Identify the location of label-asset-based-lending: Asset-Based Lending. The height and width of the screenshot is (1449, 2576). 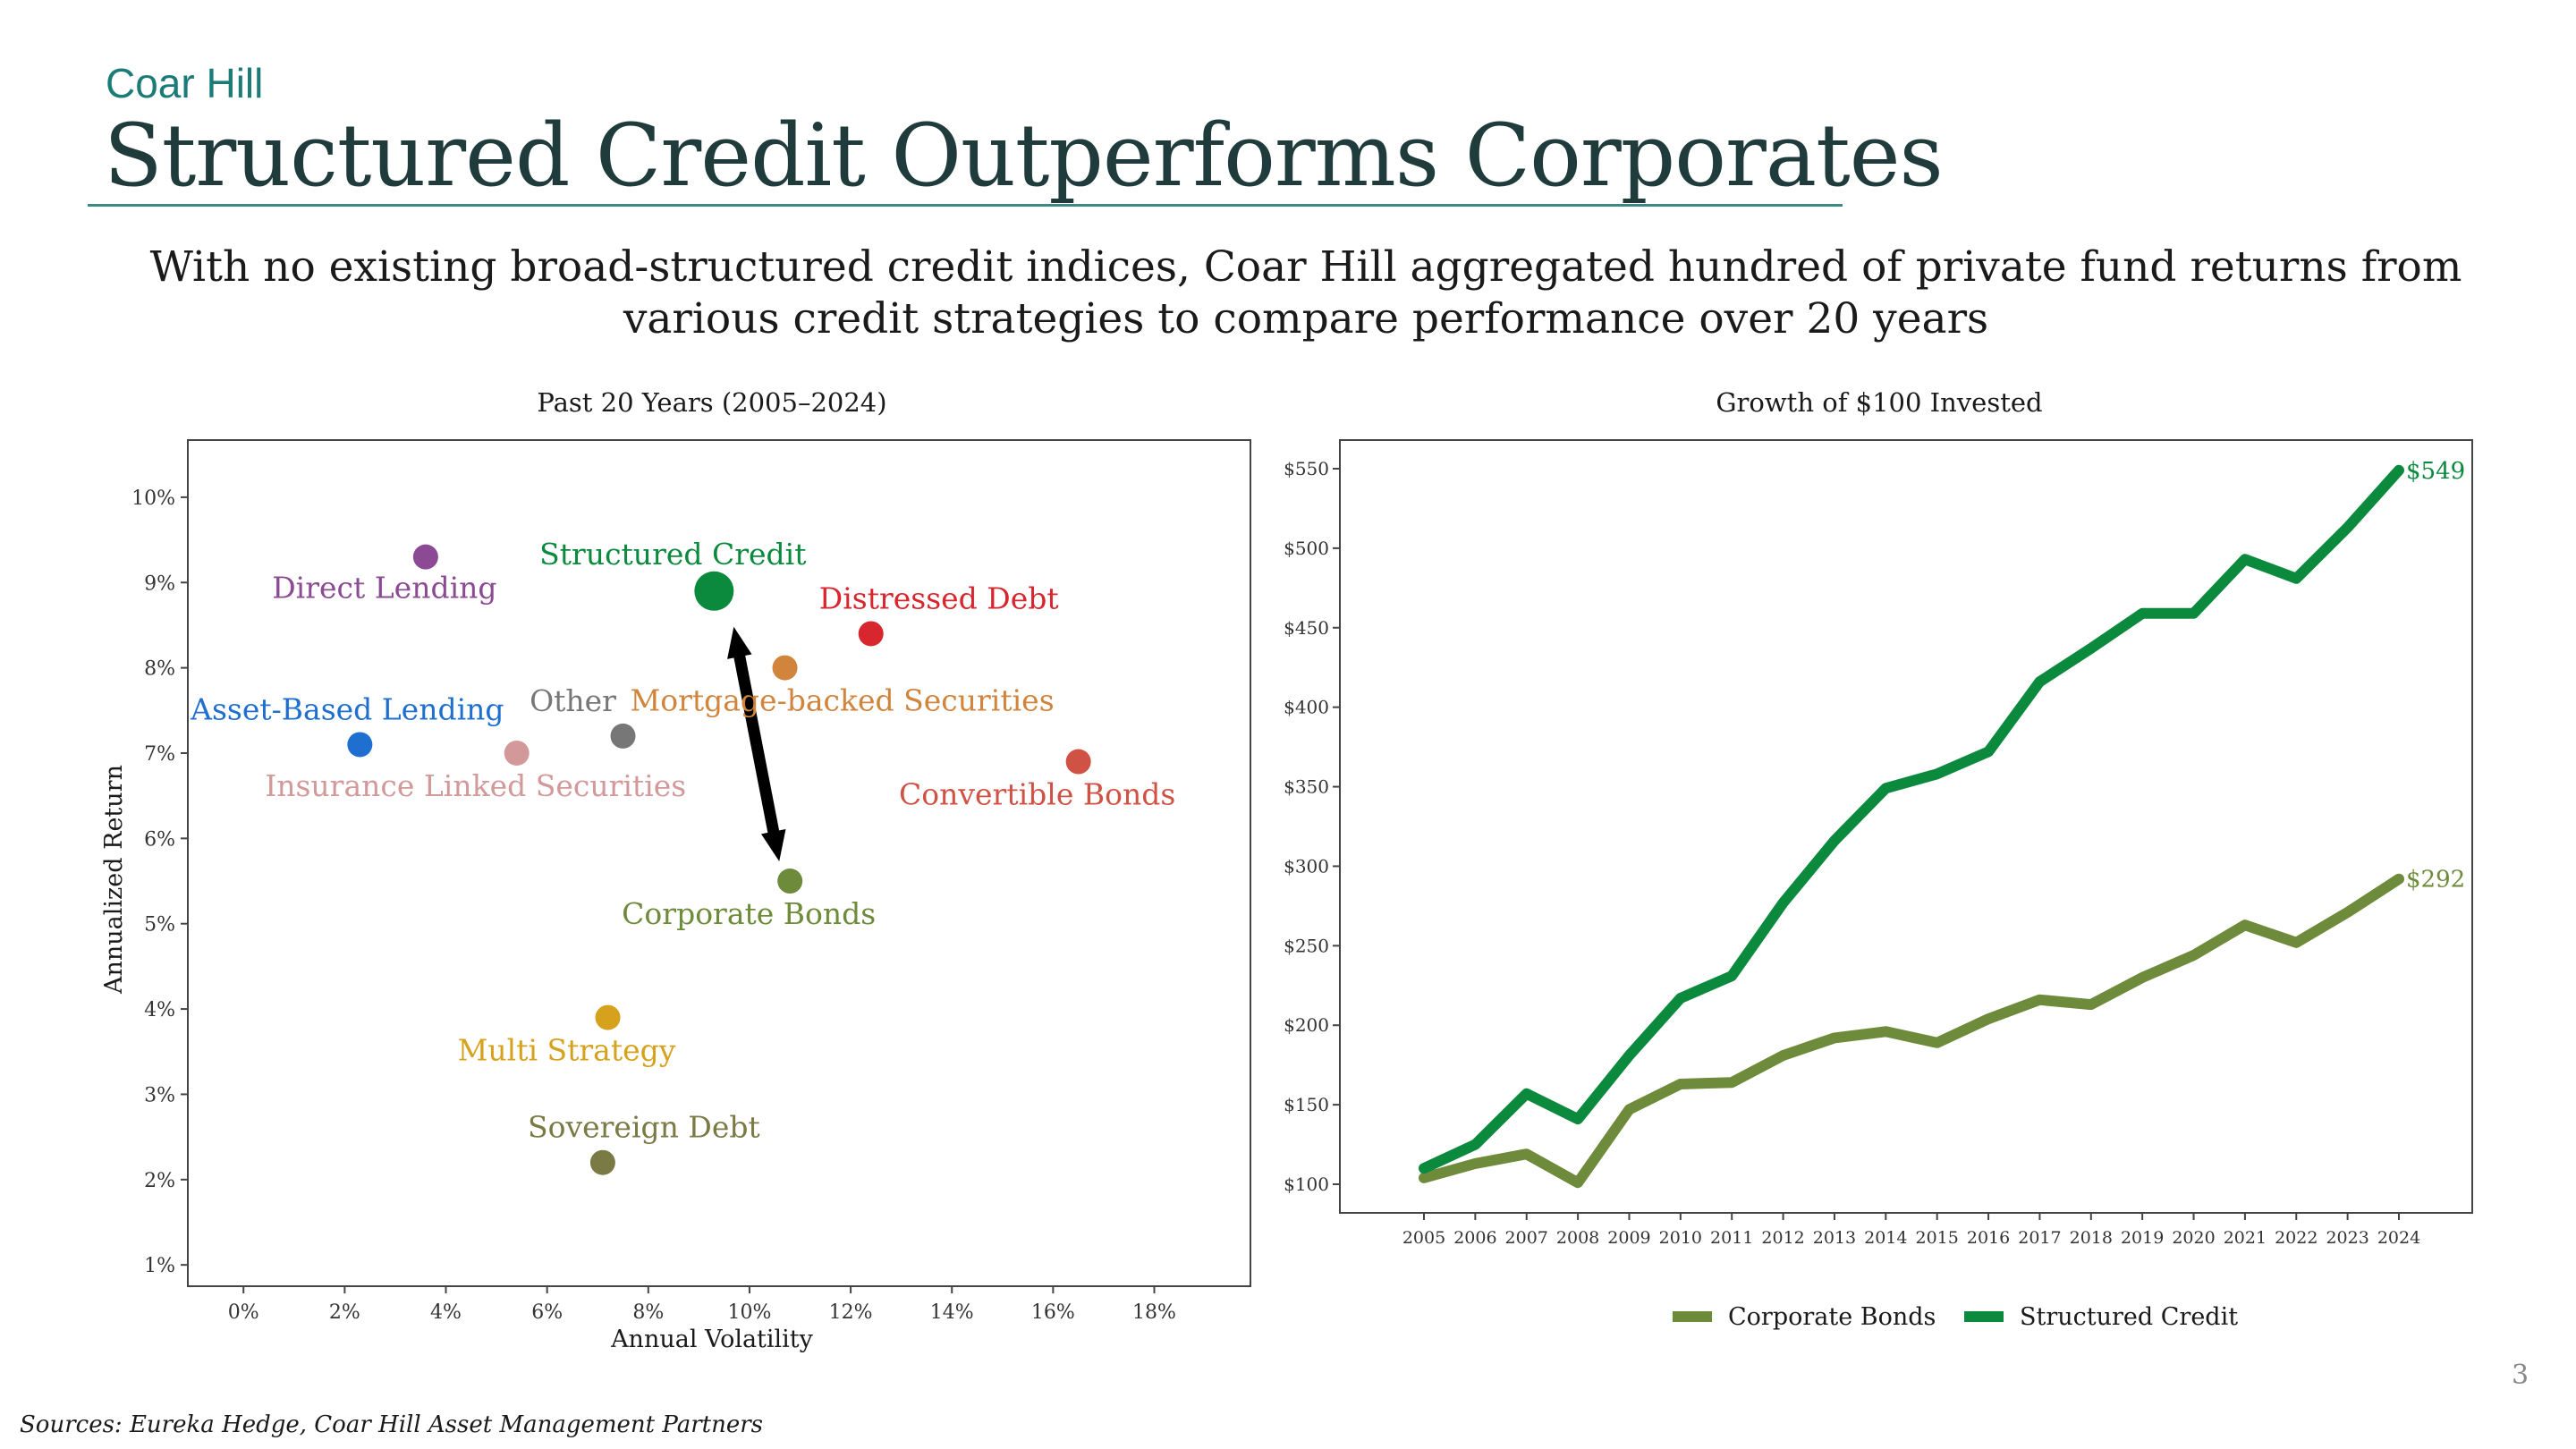
(347, 708).